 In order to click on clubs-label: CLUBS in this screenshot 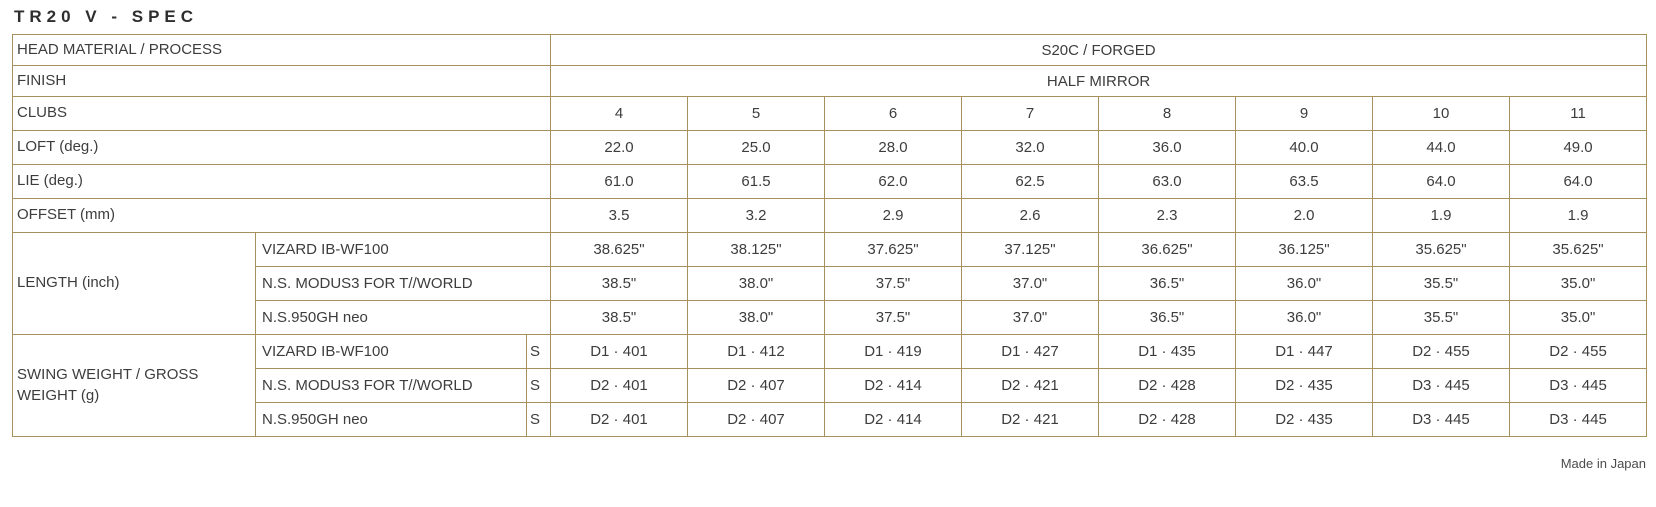, I will do `click(281, 113)`.